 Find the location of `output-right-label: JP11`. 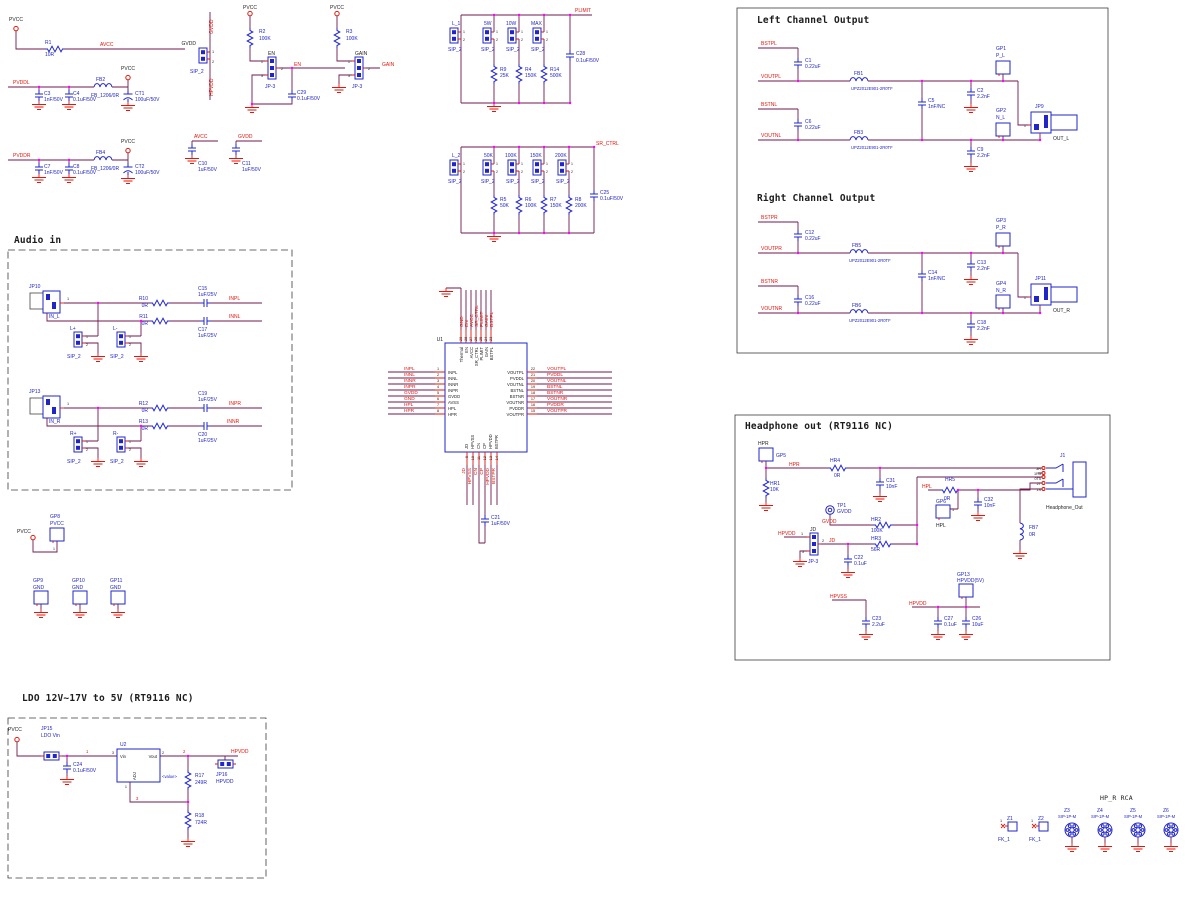

output-right-label: JP11 is located at coordinates (1040, 279).